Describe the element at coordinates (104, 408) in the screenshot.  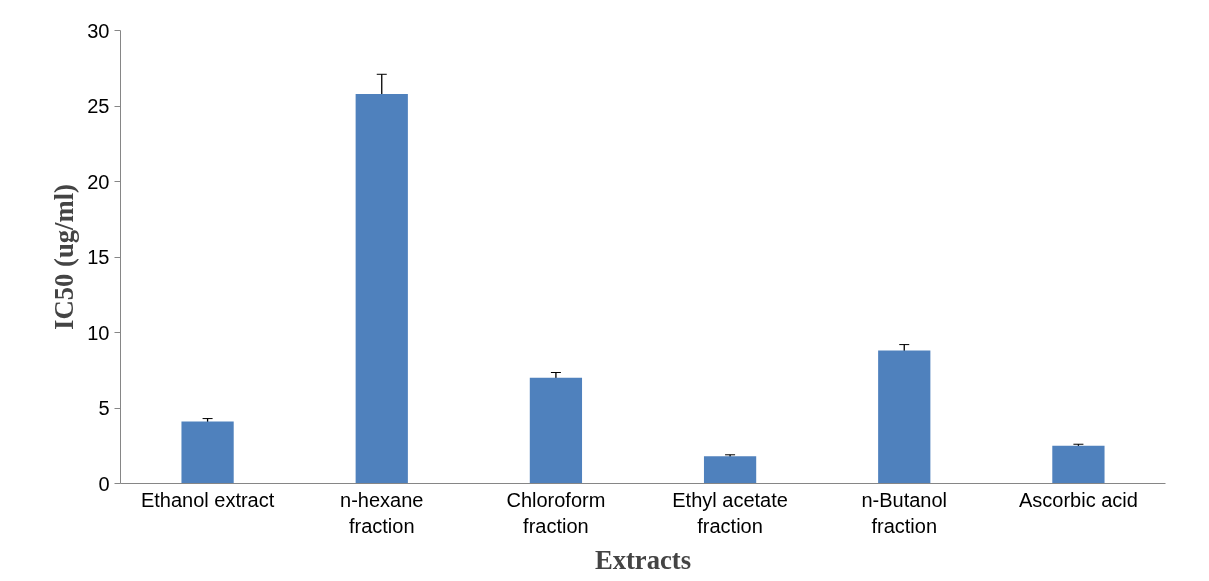
I see `y-tick-label: 5` at that location.